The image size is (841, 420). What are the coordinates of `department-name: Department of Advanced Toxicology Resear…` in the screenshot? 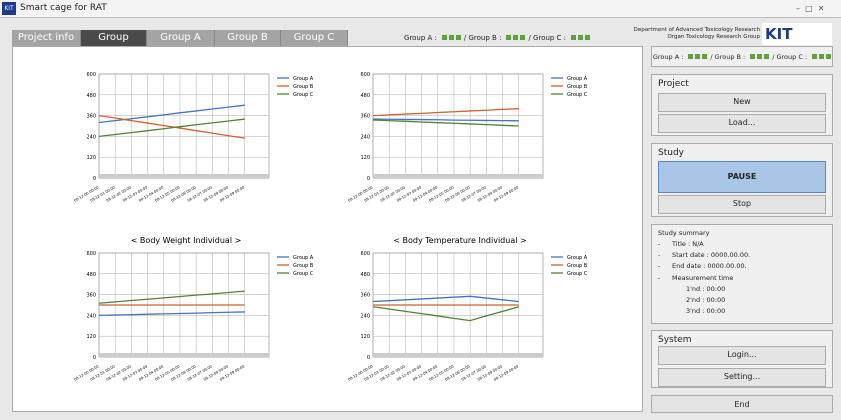 It's located at (696, 30).